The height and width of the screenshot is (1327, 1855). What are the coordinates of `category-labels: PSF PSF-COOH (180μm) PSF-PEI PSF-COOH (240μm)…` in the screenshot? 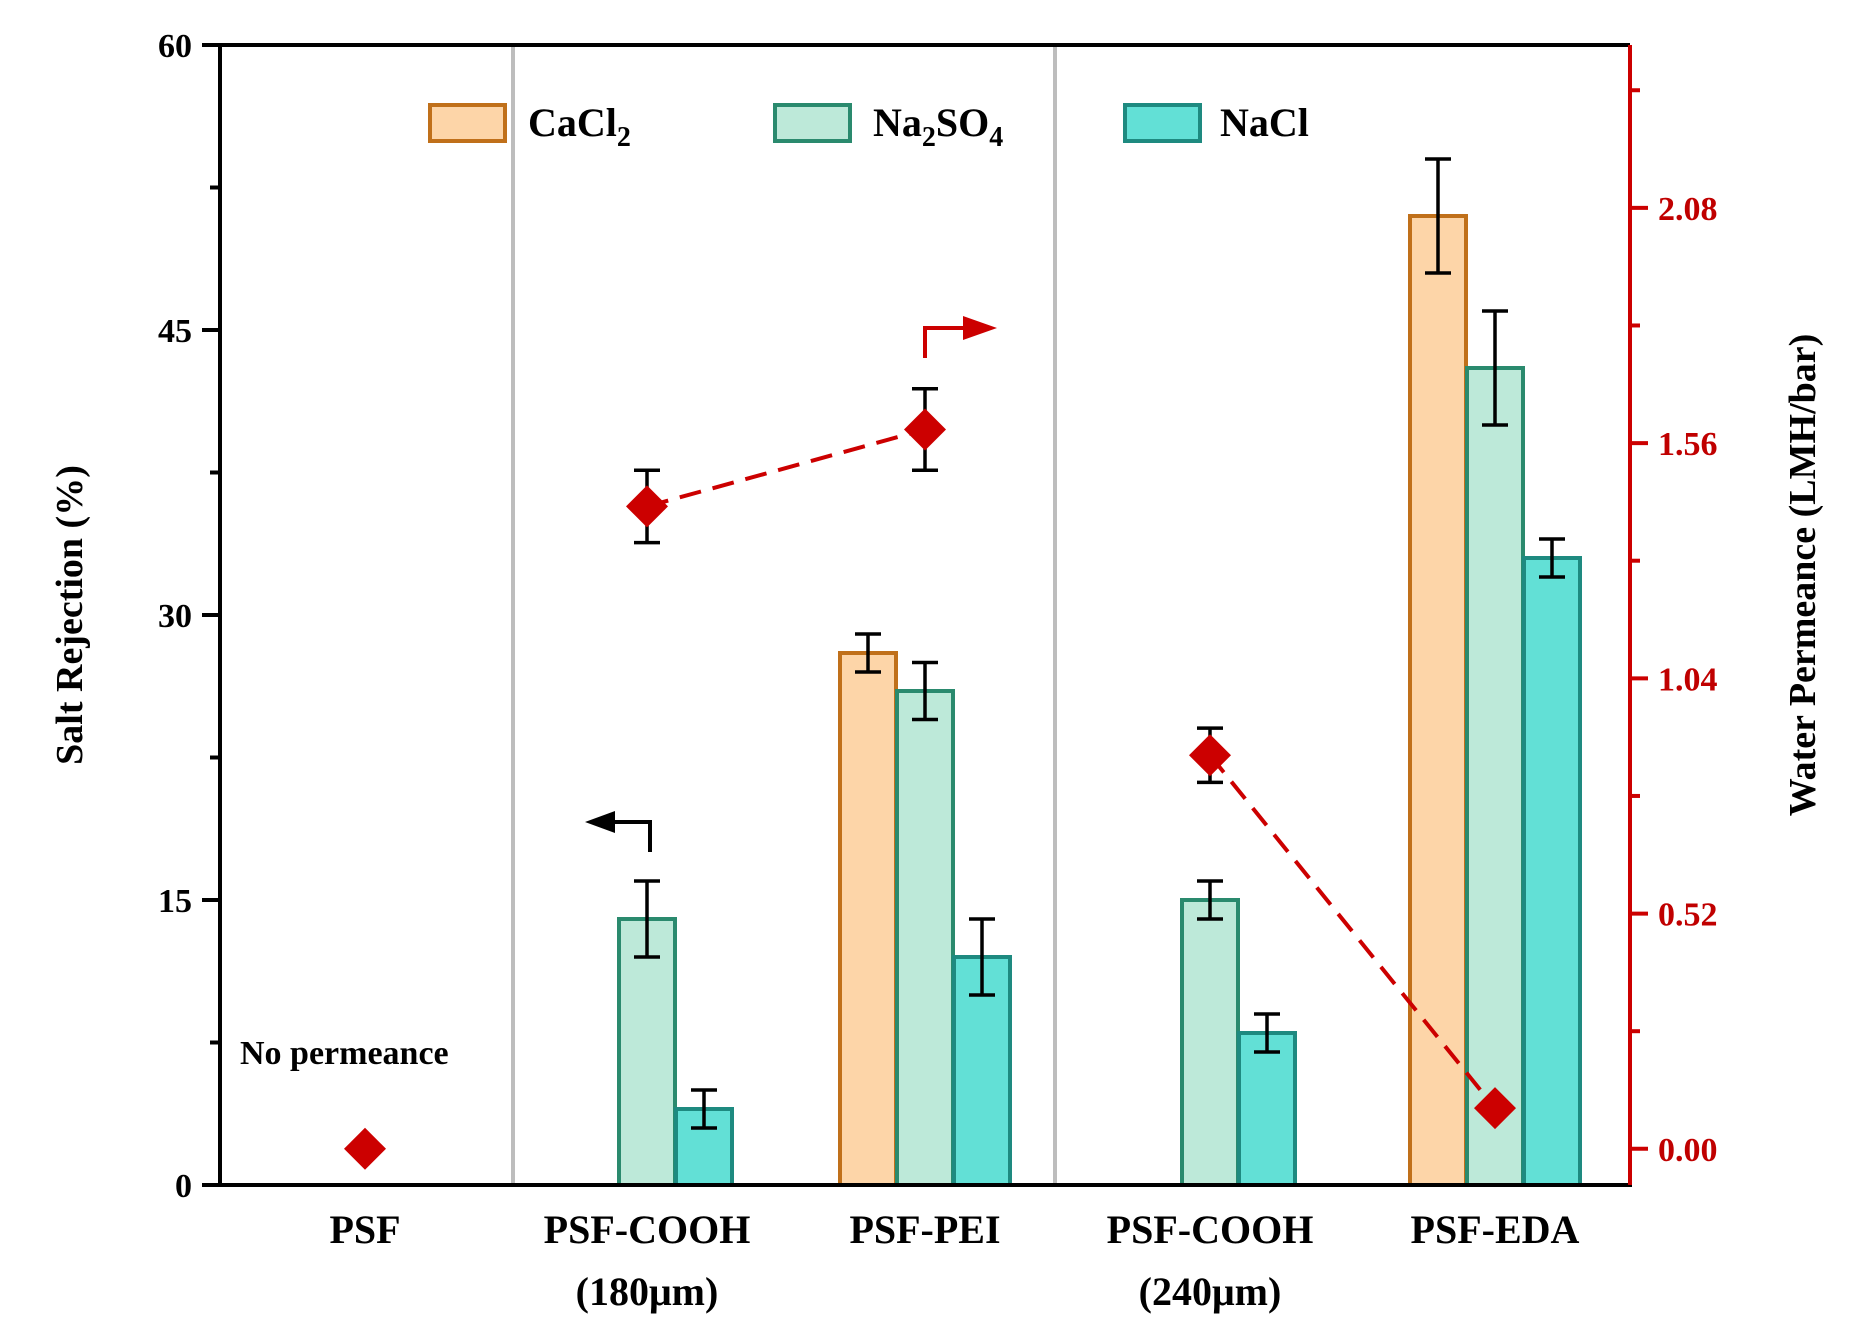 It's located at (954, 1260).